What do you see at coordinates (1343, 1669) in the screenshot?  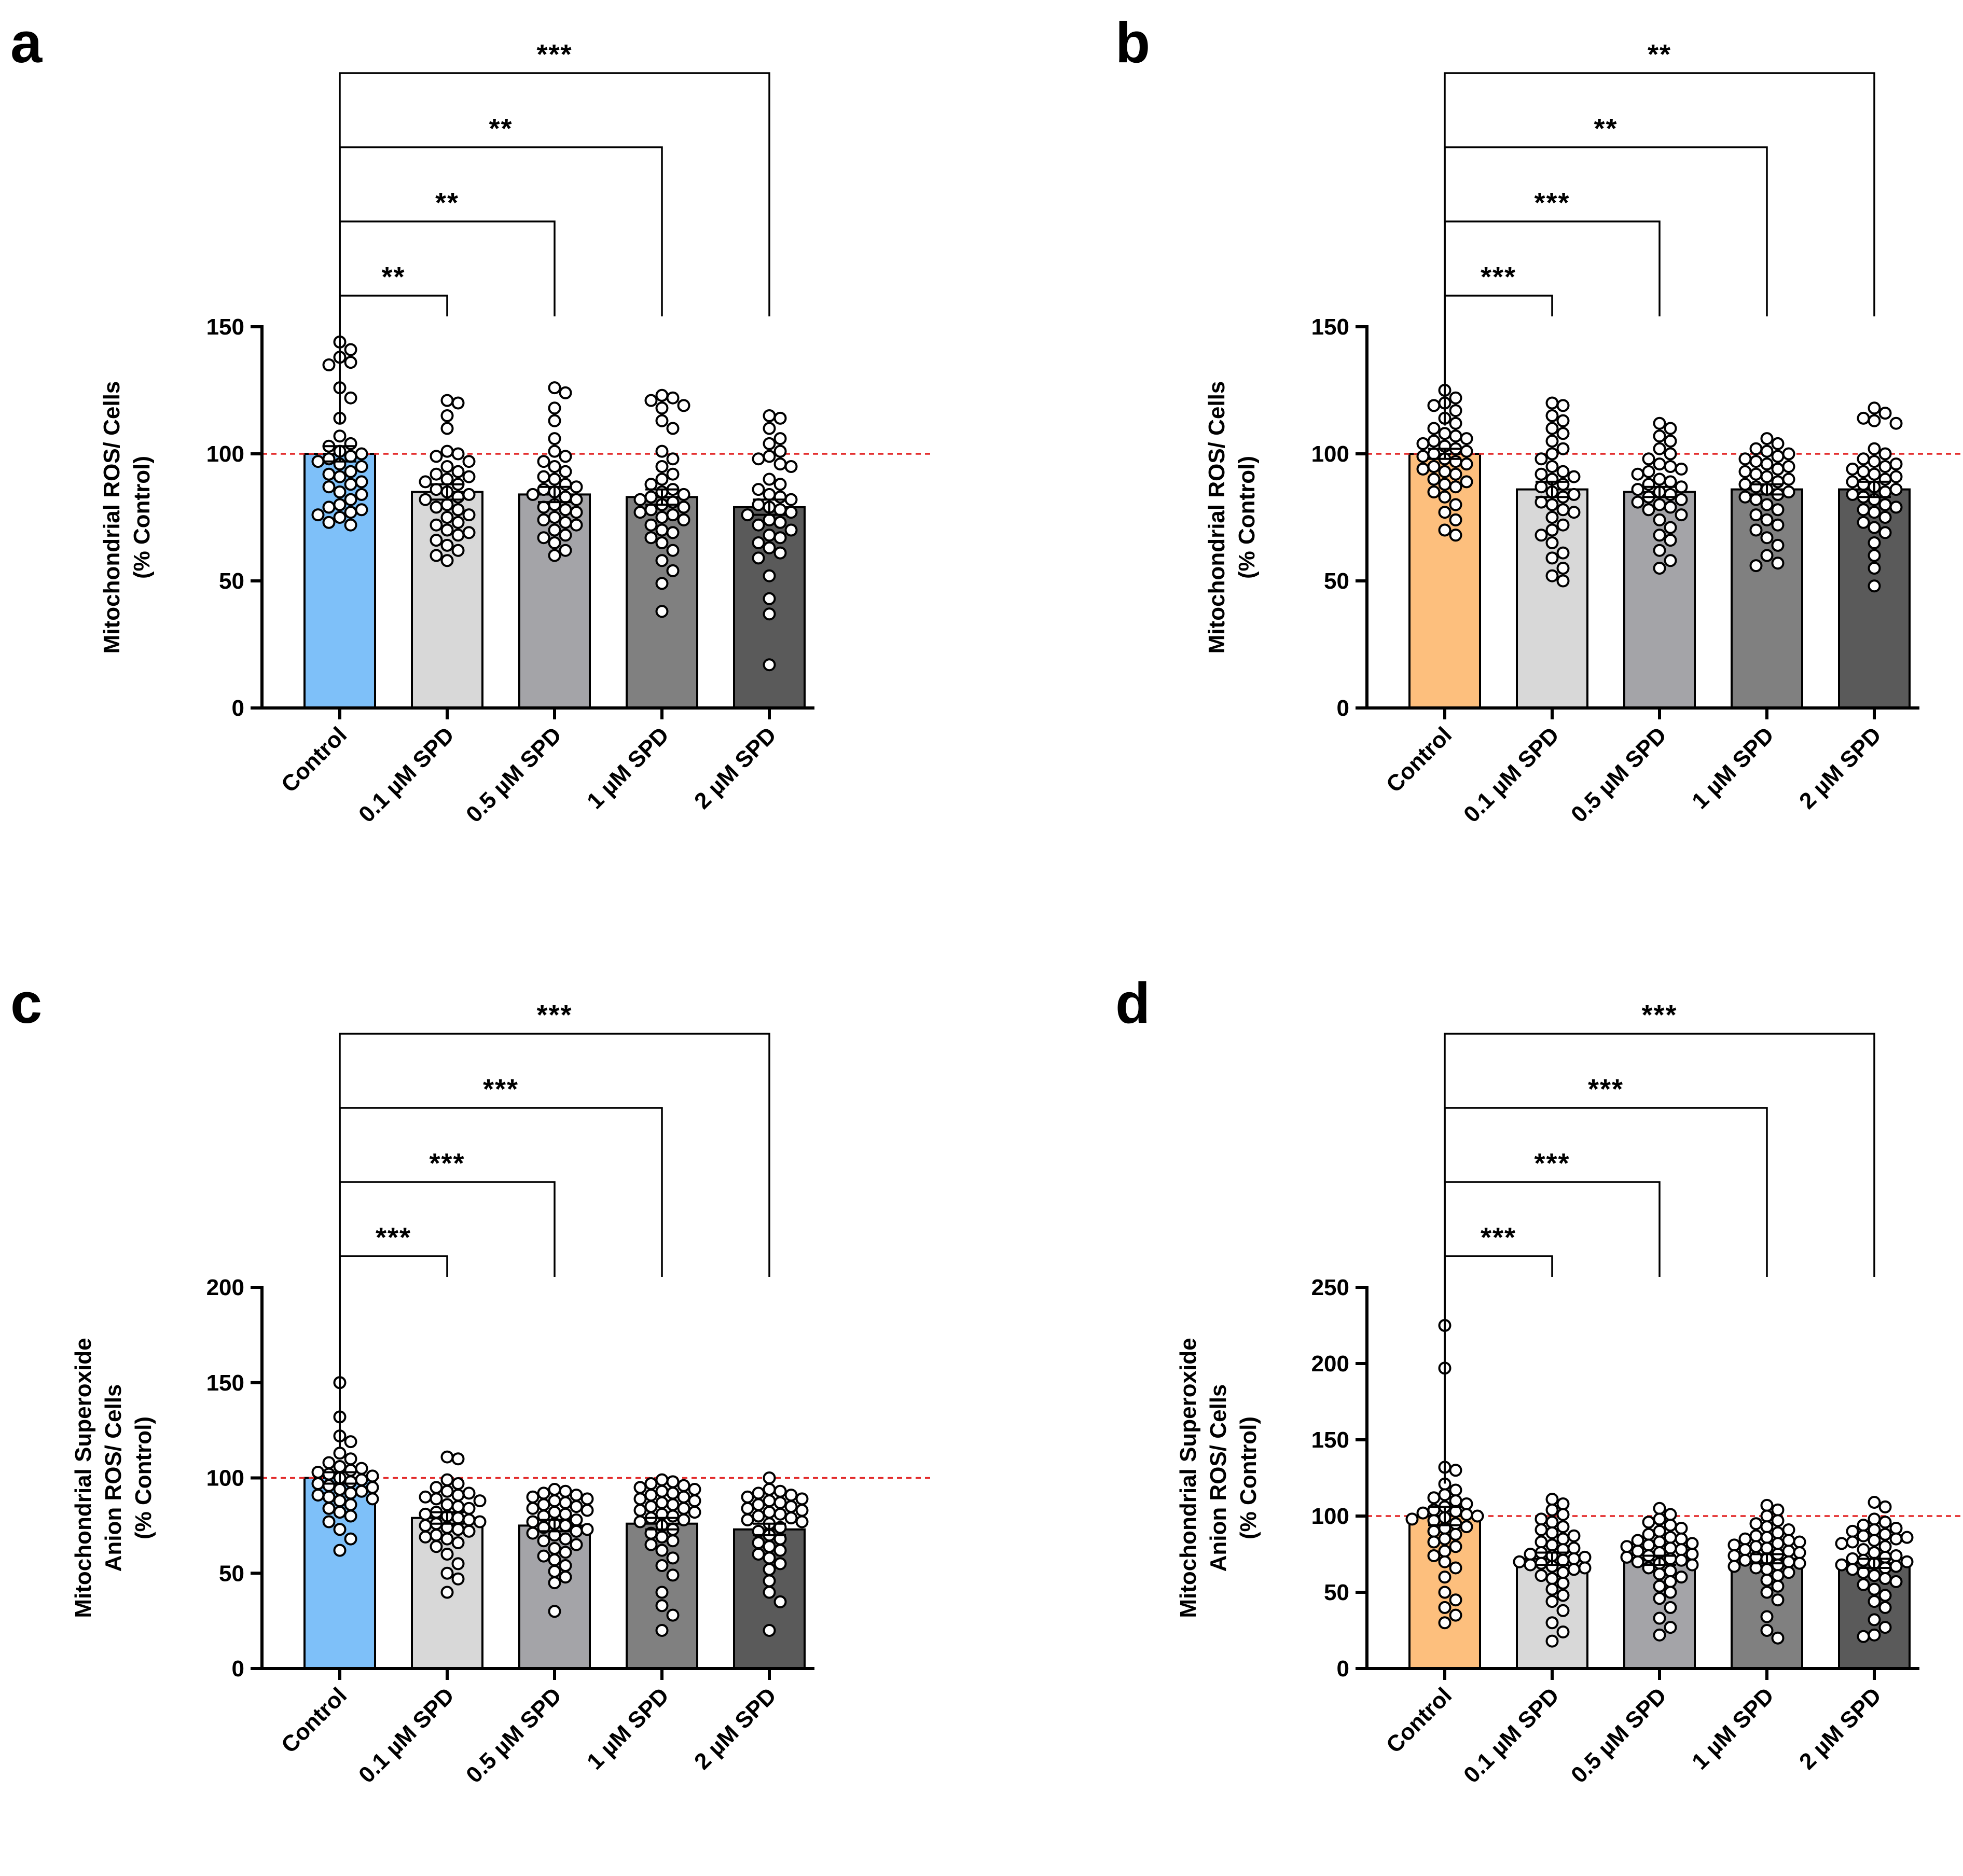 I see `y-tick-label-d-0: 0` at bounding box center [1343, 1669].